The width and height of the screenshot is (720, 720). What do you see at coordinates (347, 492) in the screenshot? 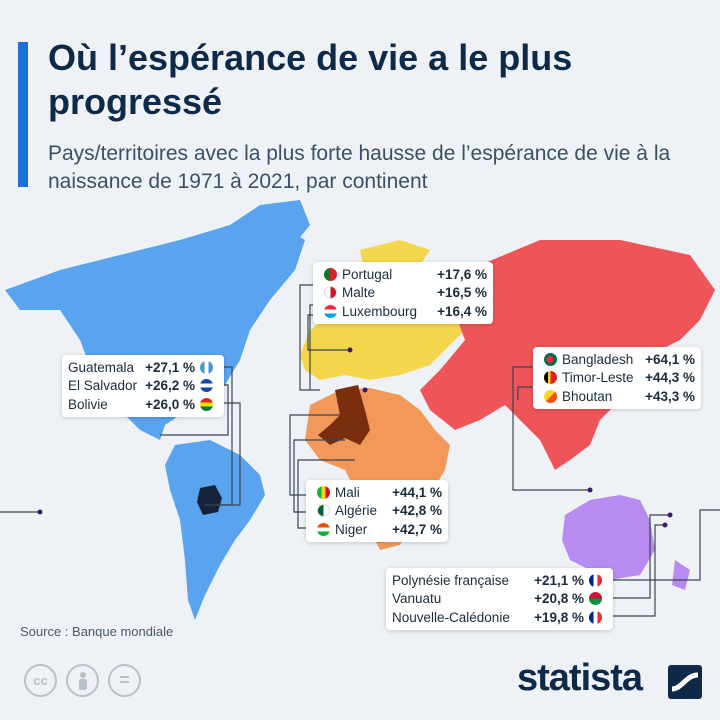
I see `country-name: Mali` at bounding box center [347, 492].